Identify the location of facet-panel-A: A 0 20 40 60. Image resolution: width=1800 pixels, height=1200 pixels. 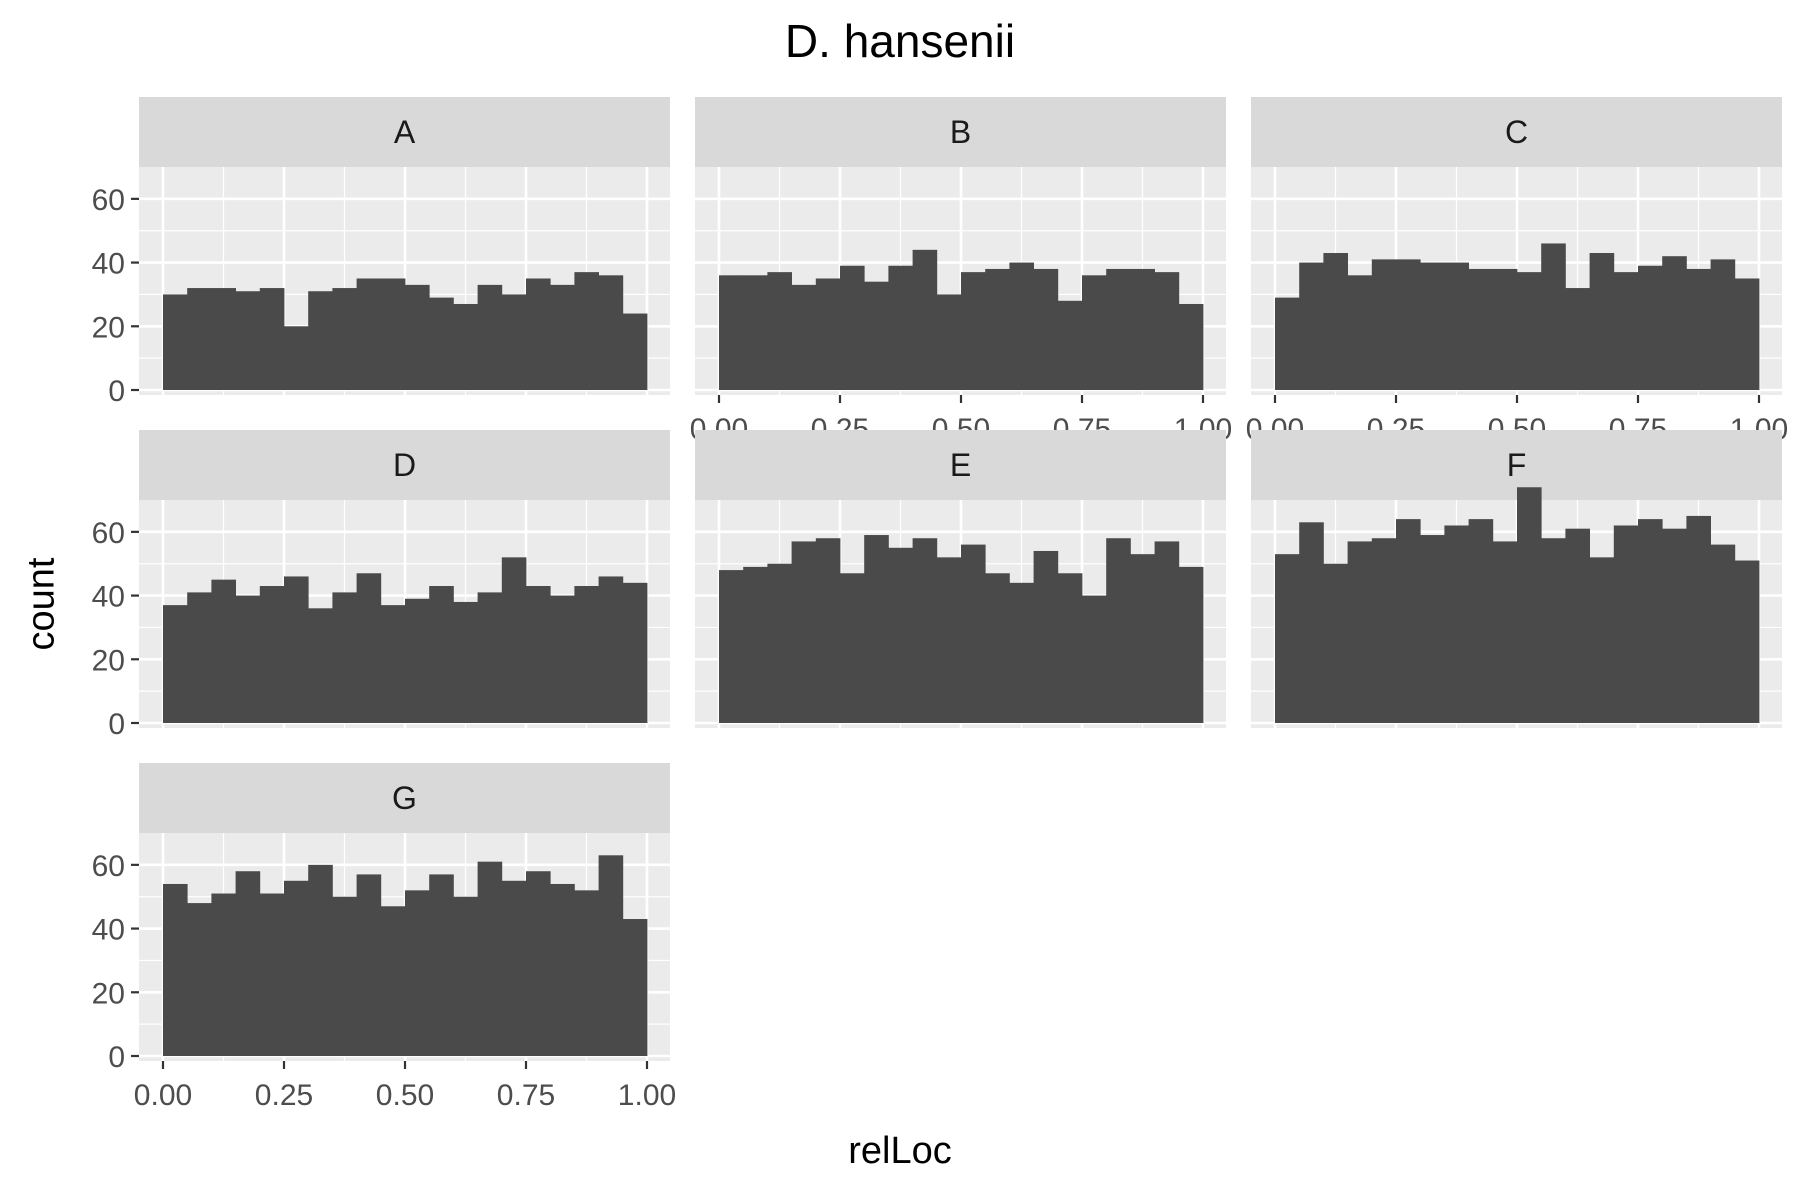
(381, 252).